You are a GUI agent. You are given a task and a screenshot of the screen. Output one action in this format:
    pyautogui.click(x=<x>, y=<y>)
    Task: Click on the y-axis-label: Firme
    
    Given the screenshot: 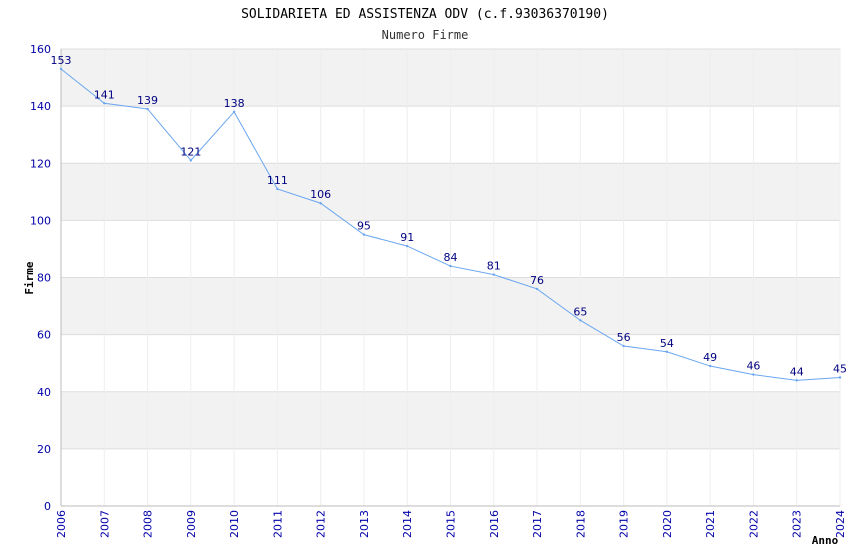 What is the action you would take?
    pyautogui.click(x=29, y=277)
    